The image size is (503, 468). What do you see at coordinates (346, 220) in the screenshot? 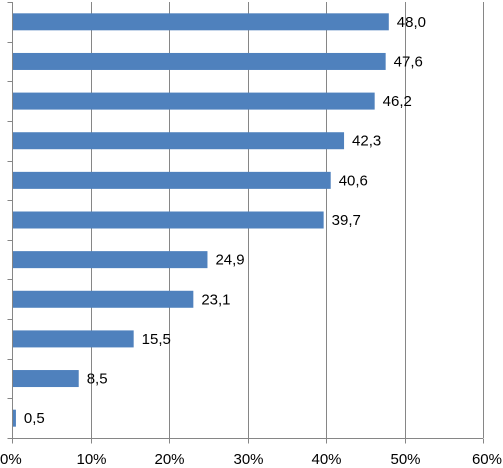
I see `data-label-5: 39,7` at bounding box center [346, 220].